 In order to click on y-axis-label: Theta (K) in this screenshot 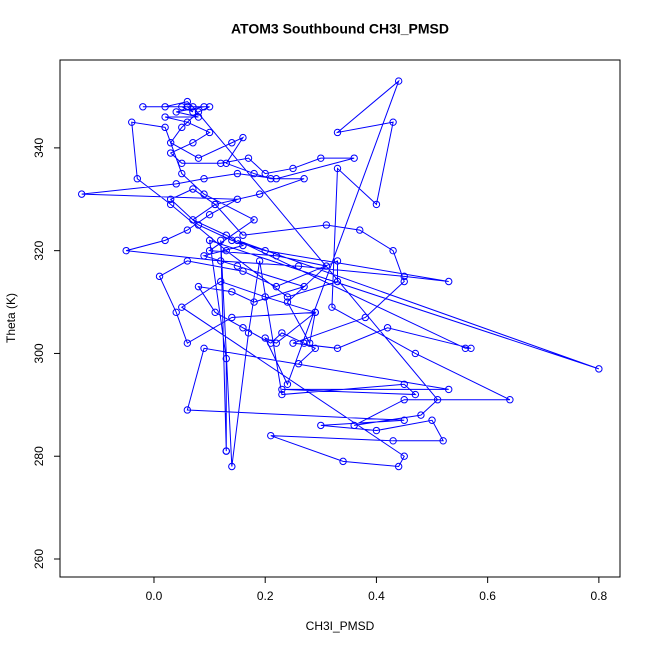, I will do `click(11, 318)`.